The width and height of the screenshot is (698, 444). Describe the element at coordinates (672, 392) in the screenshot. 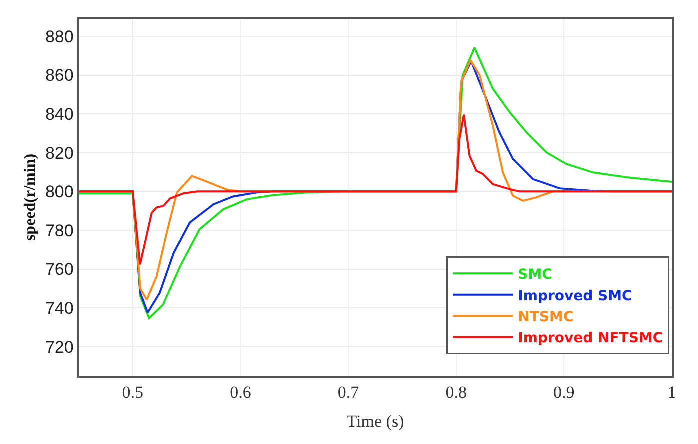

I see `x-tick-label: 1` at that location.